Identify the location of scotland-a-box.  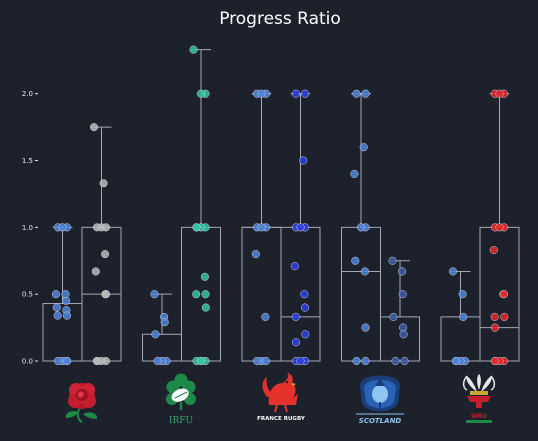
(361, 294).